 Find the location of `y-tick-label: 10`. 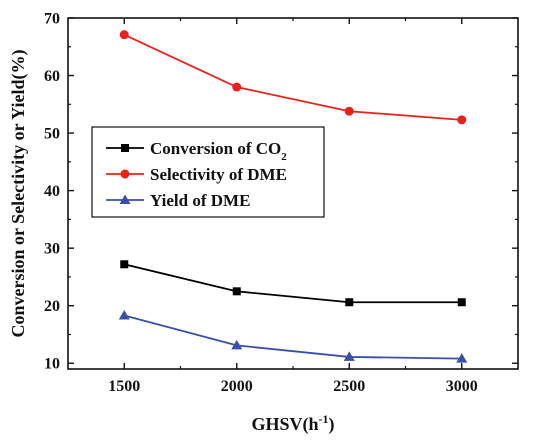

y-tick-label: 10 is located at coordinates (52, 364).